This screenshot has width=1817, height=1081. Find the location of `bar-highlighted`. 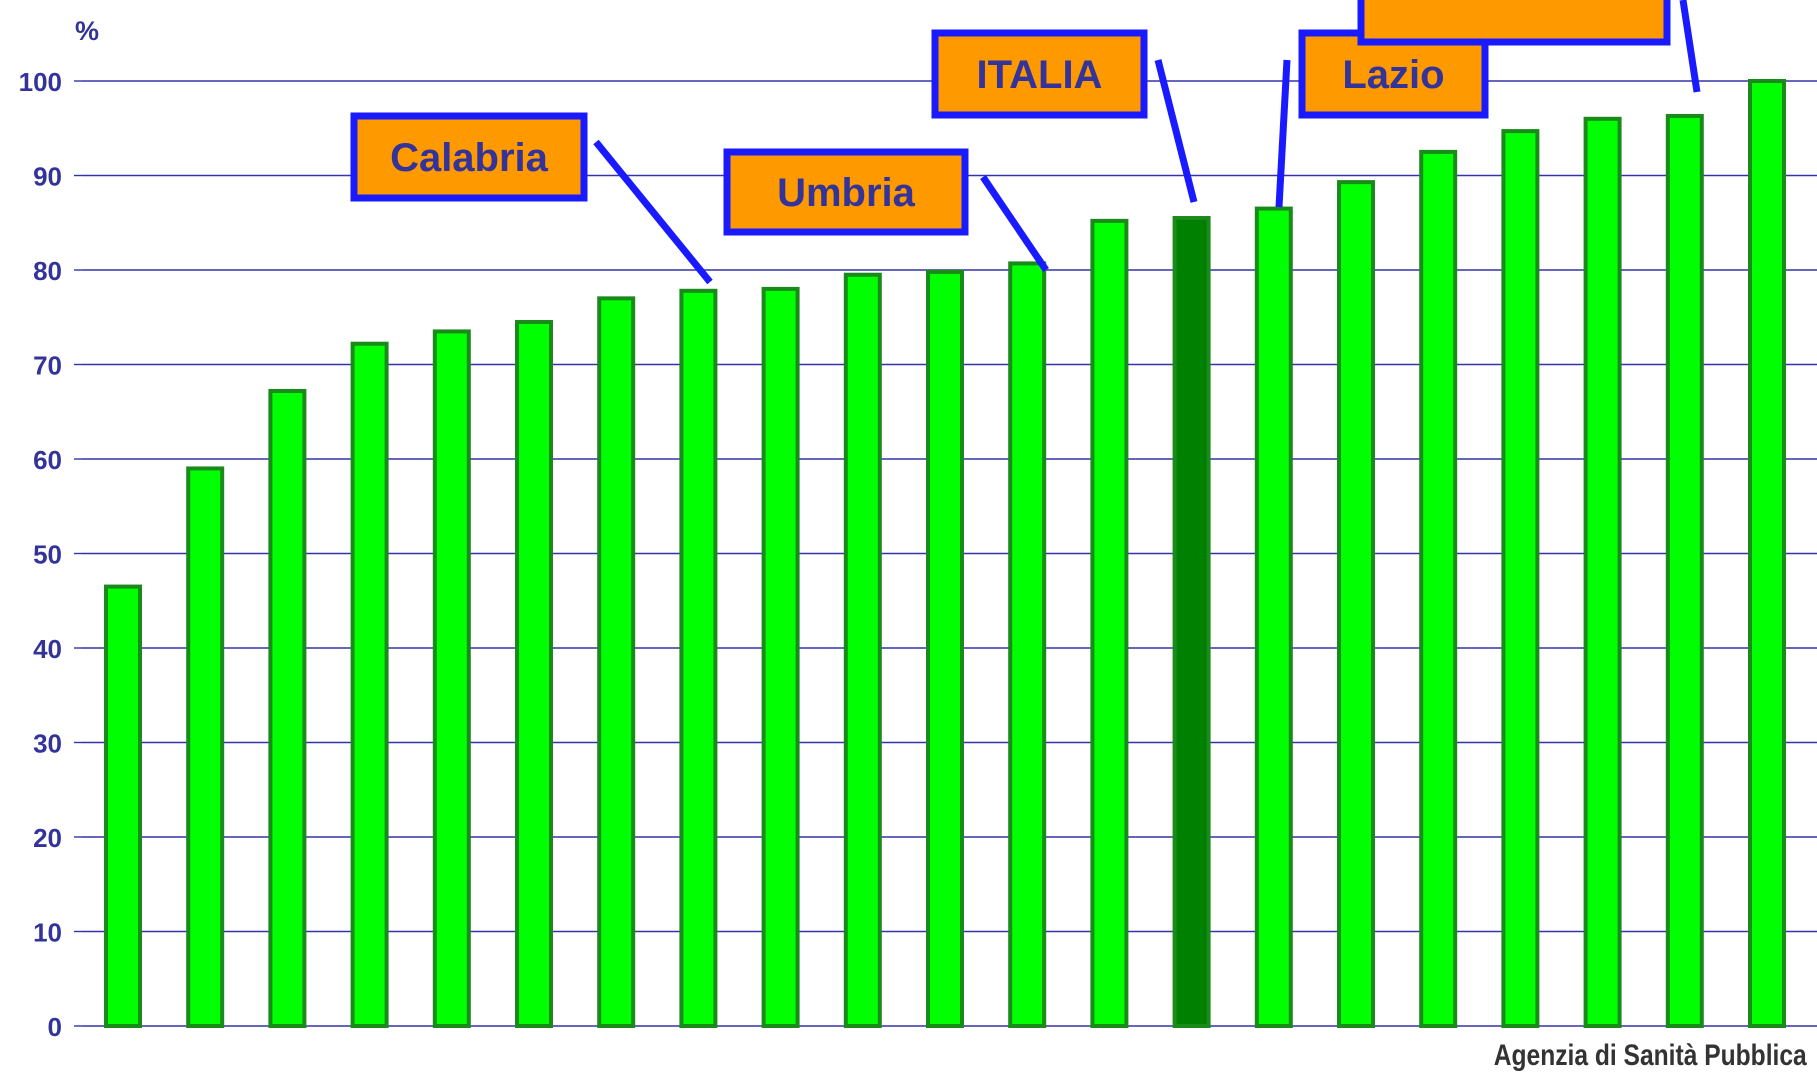

bar-highlighted is located at coordinates (1191, 622).